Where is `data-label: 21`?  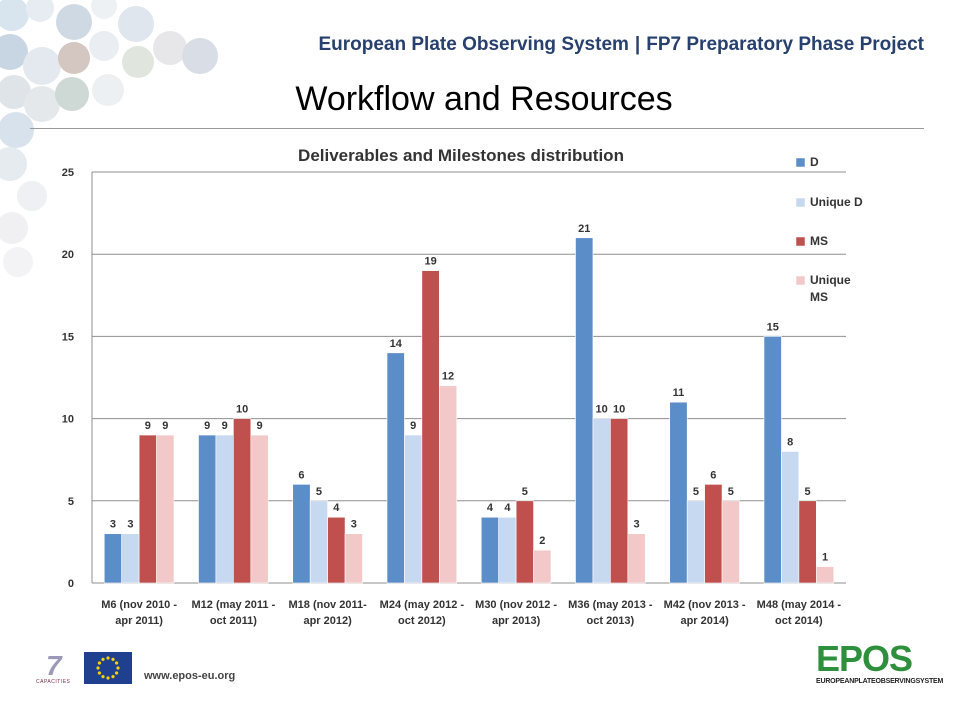 data-label: 21 is located at coordinates (584, 229).